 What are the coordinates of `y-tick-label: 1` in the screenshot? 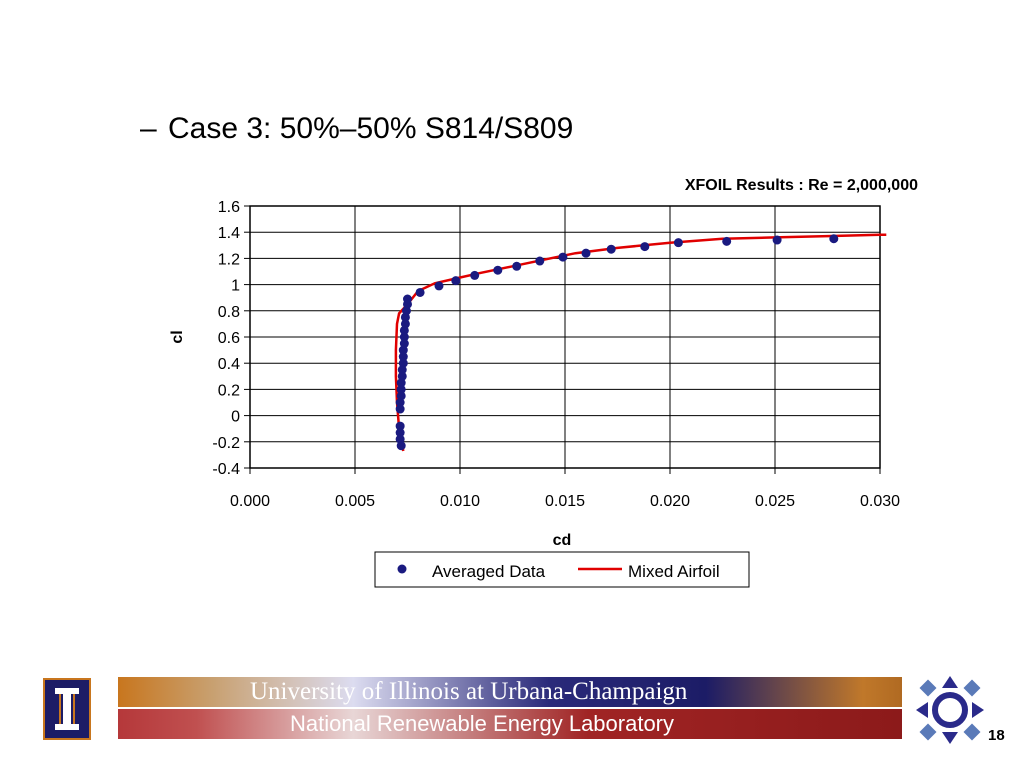 It's located at (235, 286).